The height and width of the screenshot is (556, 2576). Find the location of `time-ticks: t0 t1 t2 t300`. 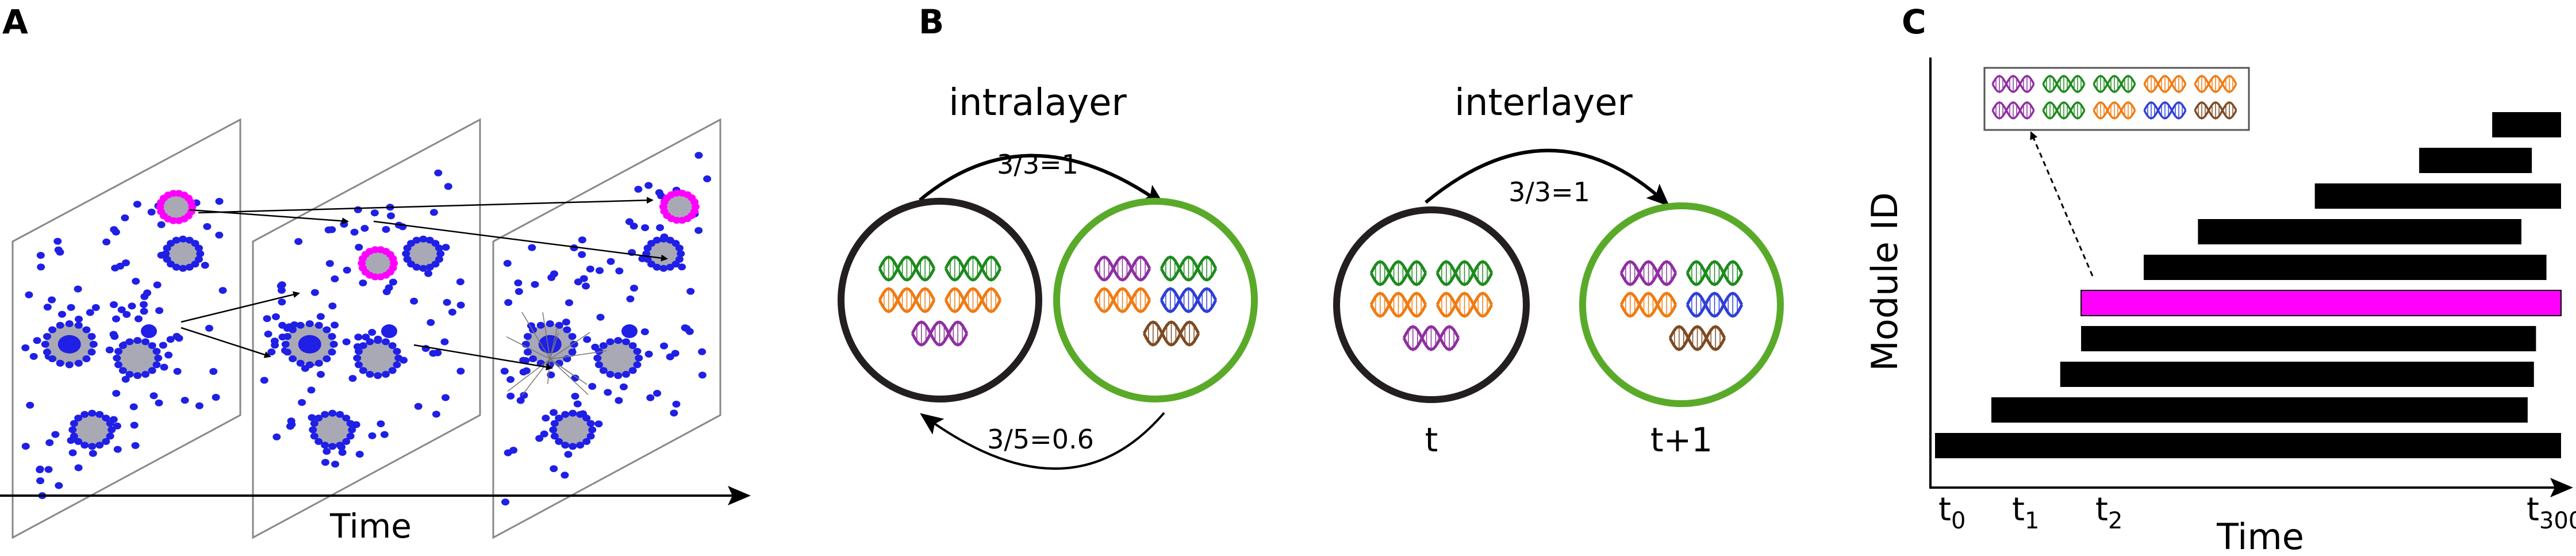

time-ticks: t0 t1 t2 t300 is located at coordinates (2257, 512).